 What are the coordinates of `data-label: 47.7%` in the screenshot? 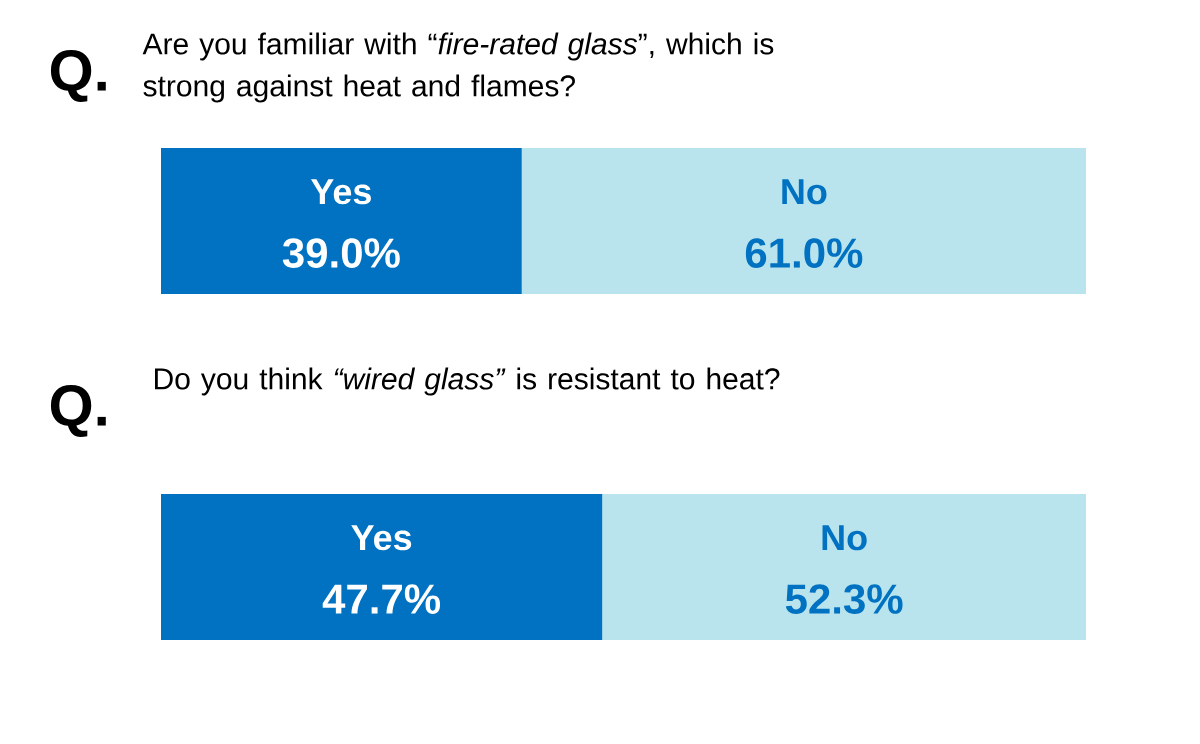 It's located at (381, 599).